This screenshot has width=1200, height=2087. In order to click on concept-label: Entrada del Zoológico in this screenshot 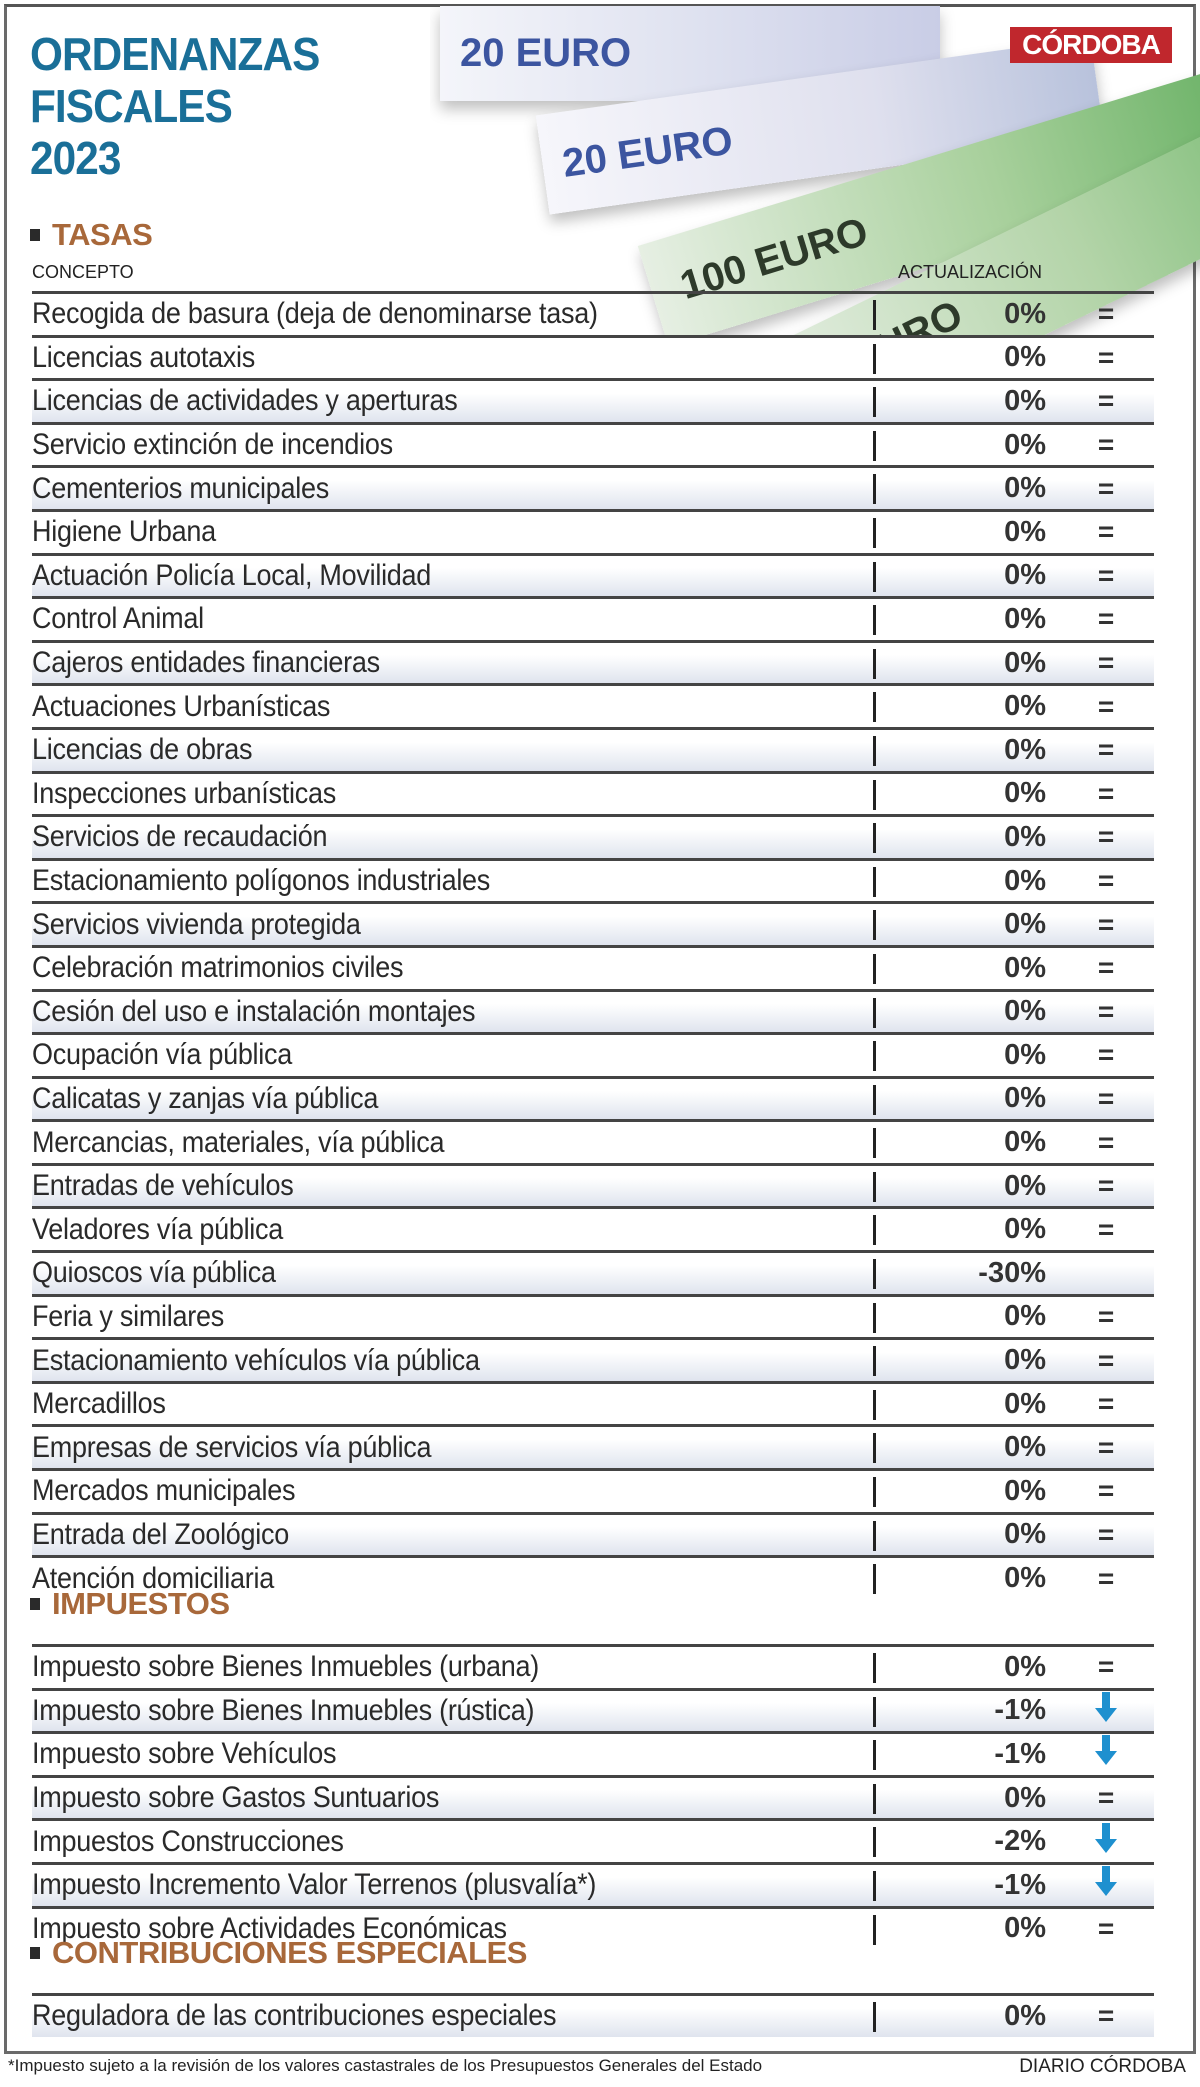, I will do `click(161, 1534)`.